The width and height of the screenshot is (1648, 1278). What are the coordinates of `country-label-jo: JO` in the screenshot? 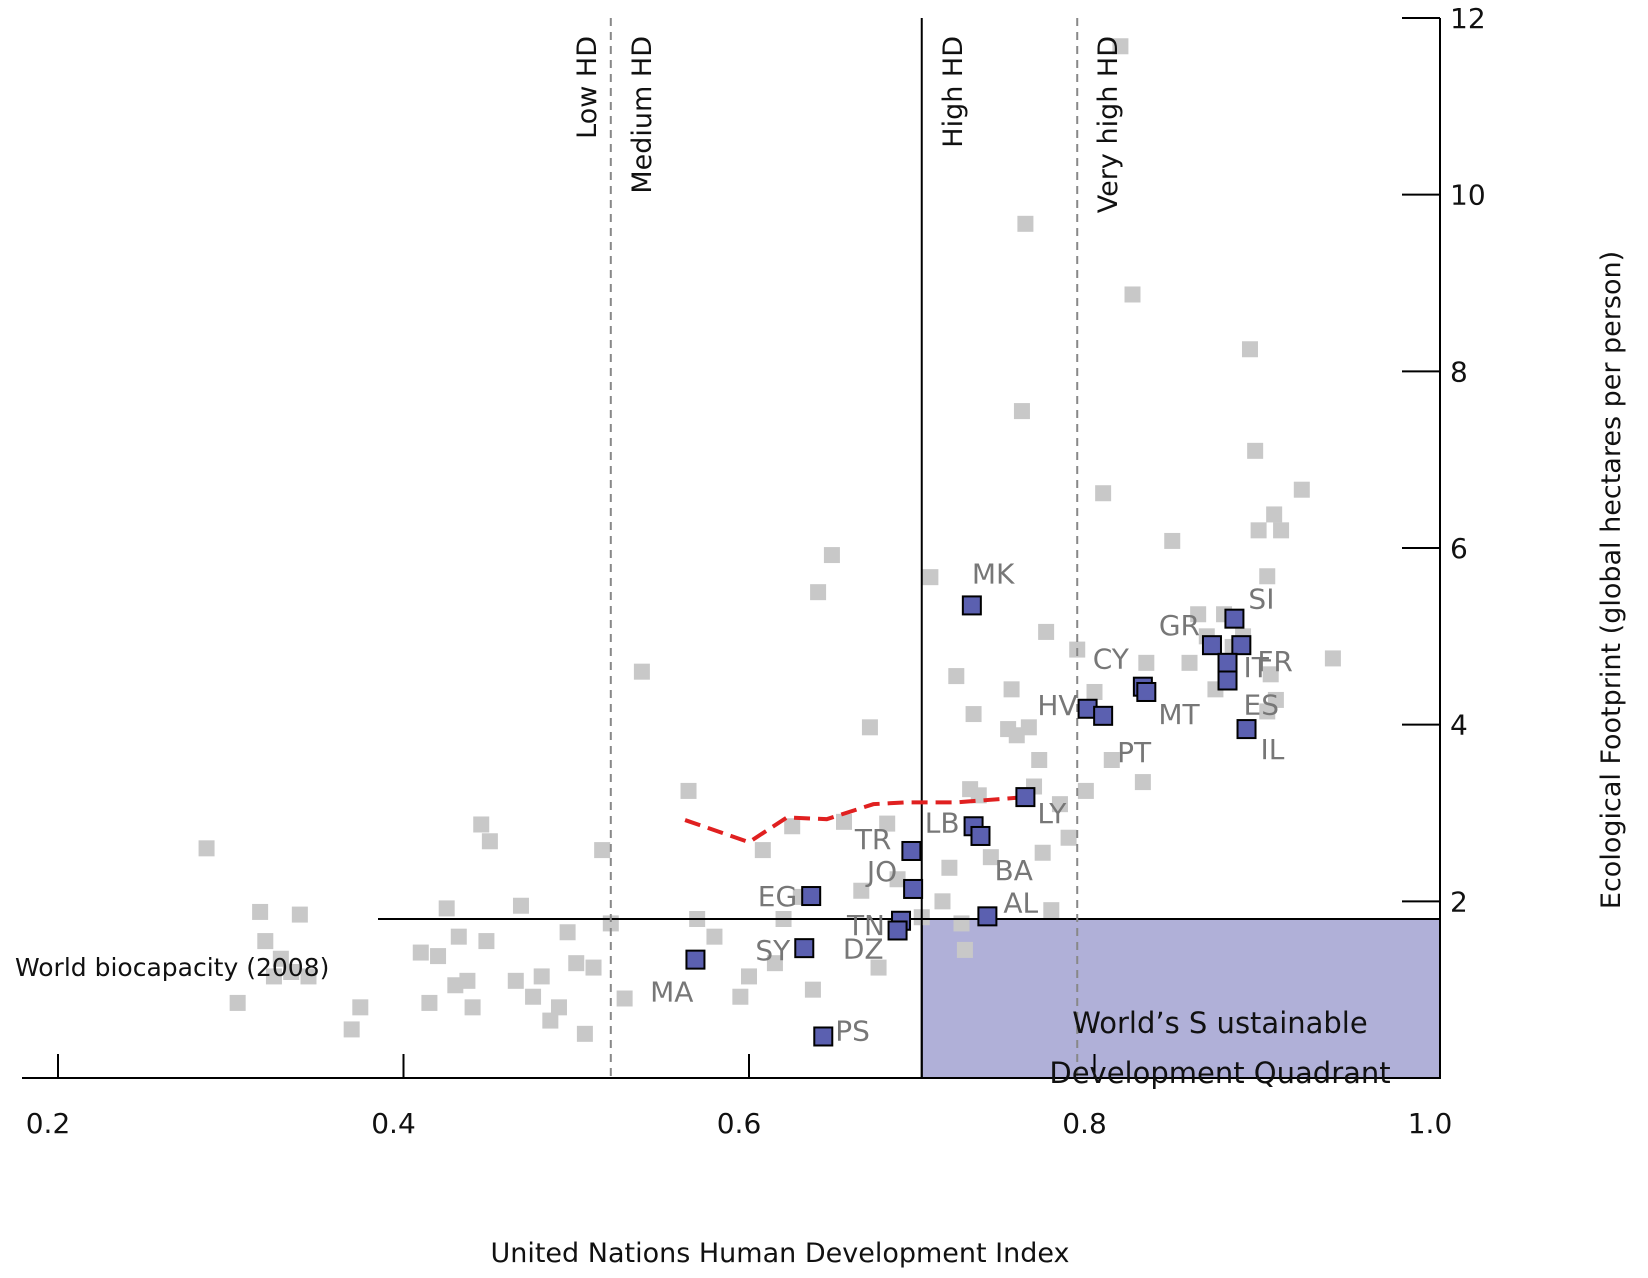 It's located at (881, 871).